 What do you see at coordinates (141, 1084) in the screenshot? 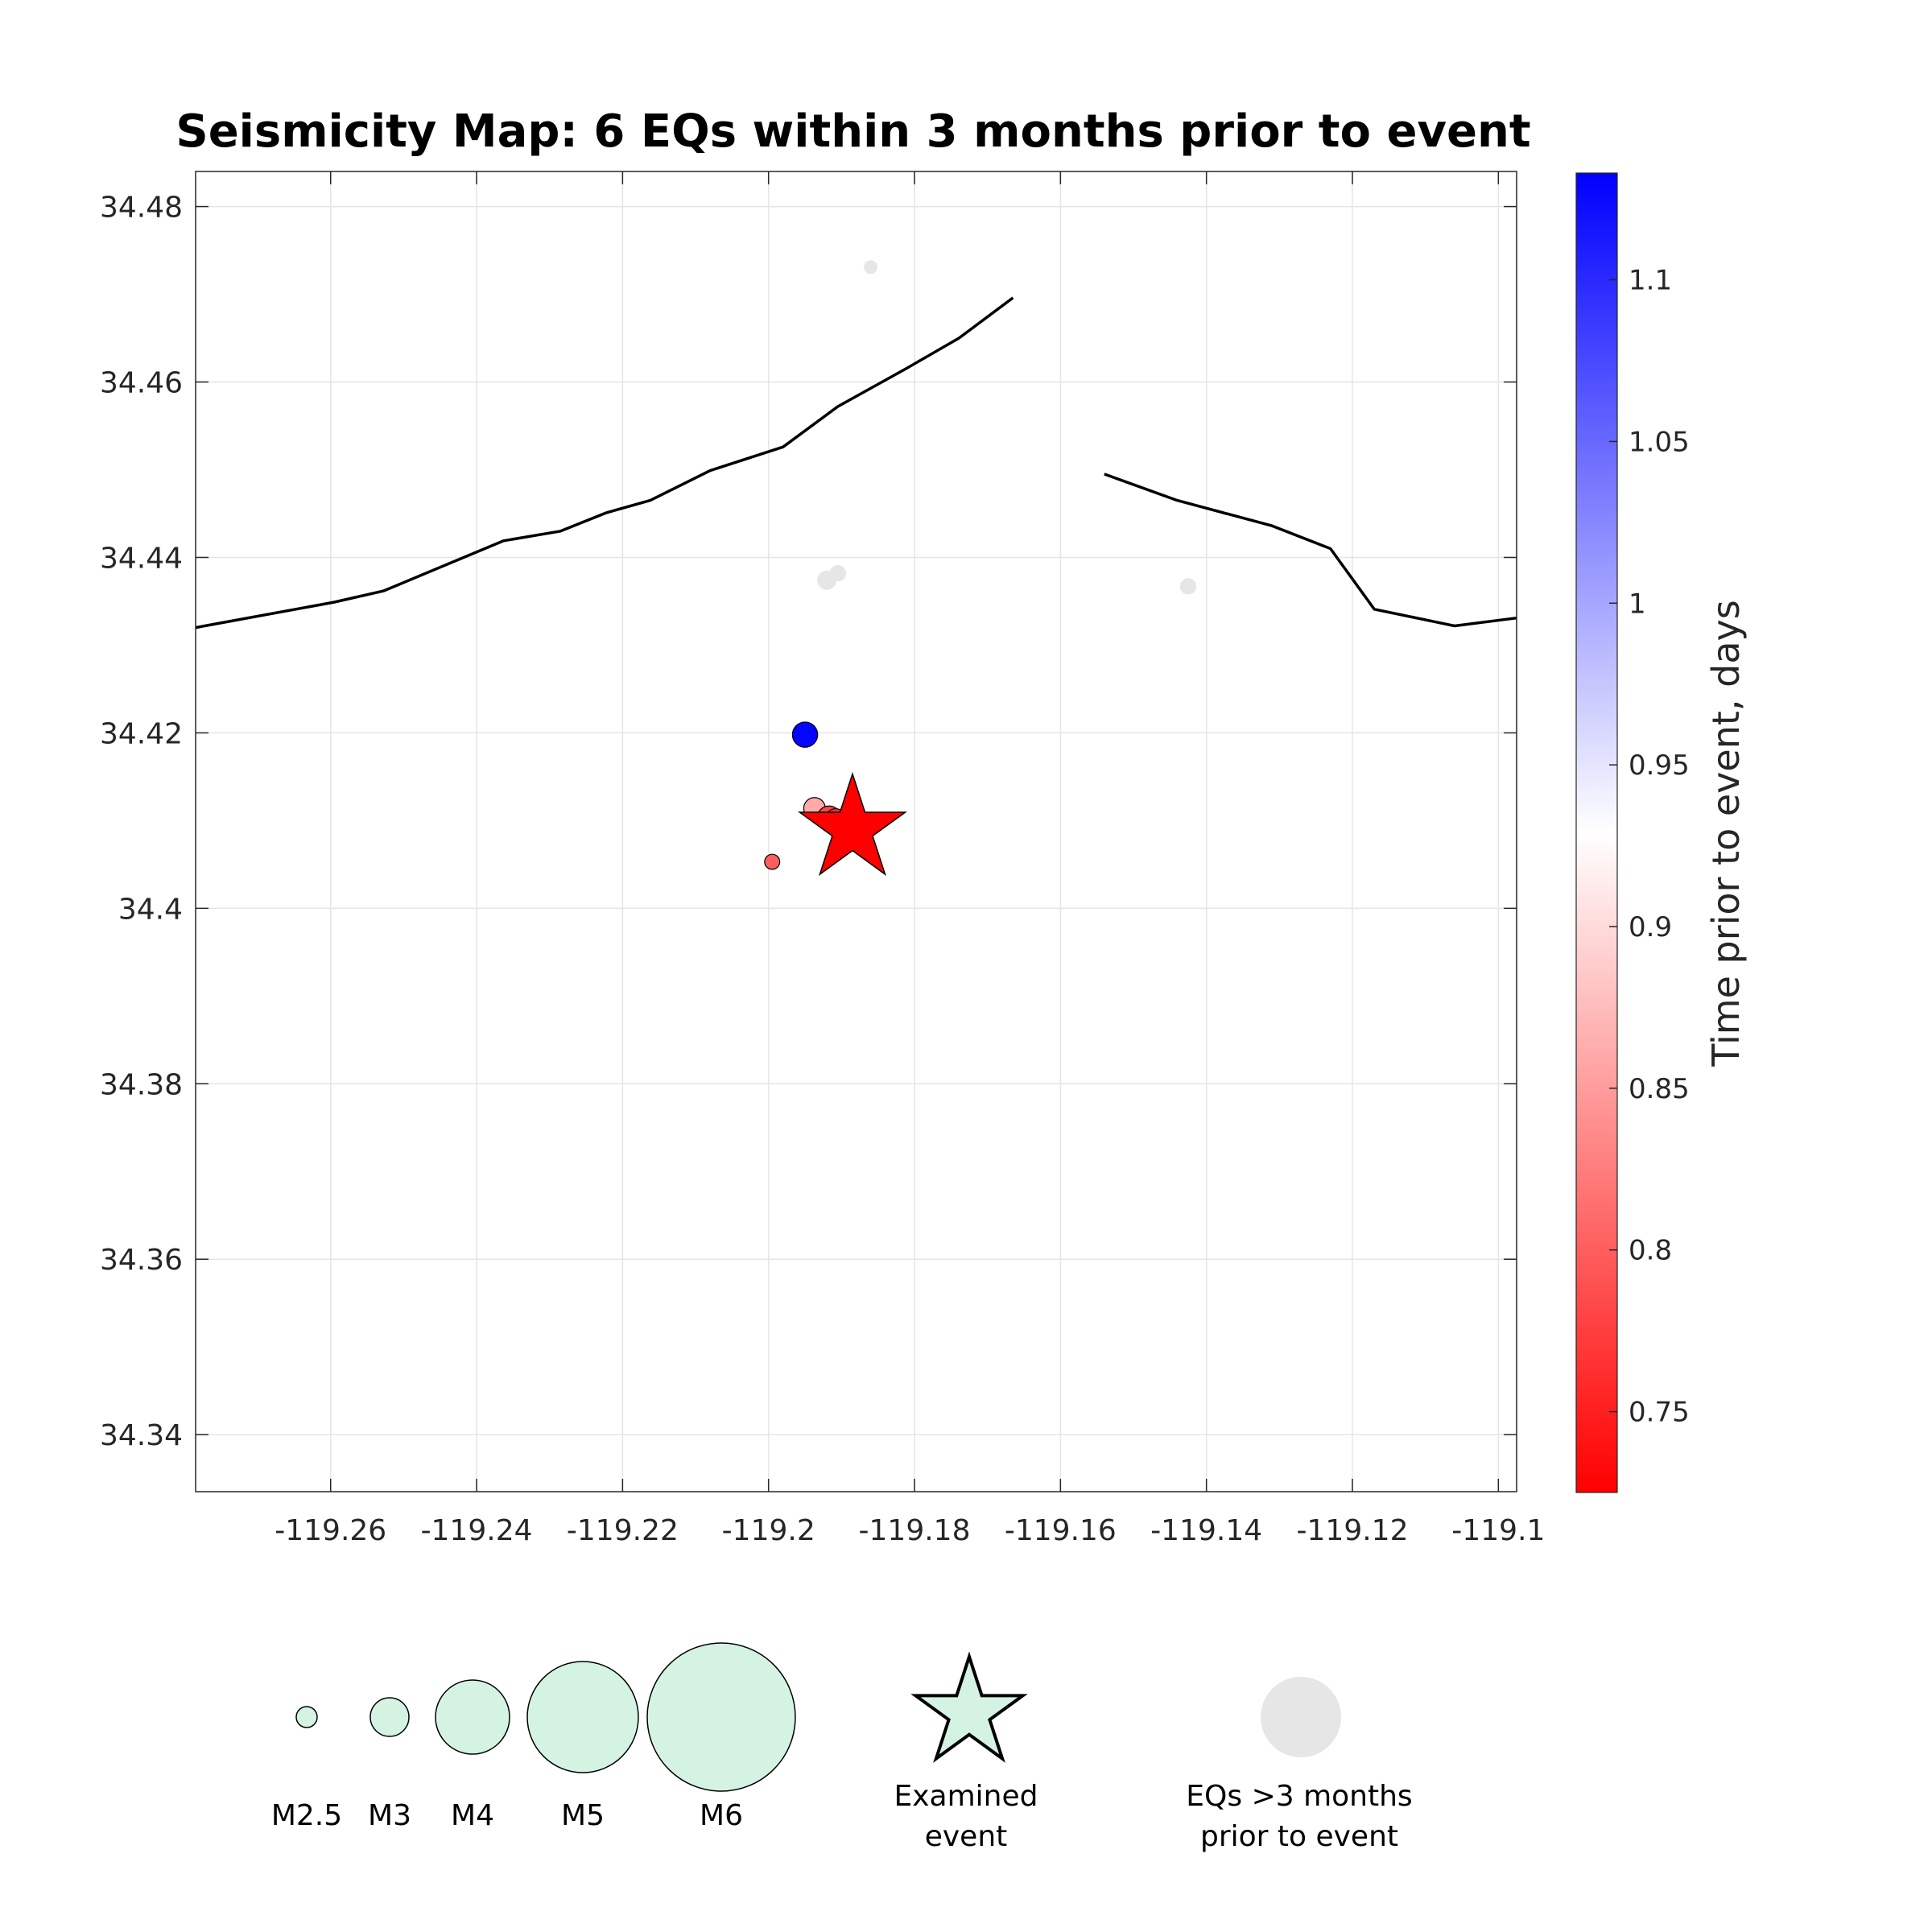
I see `y-tick-label: 34.38` at bounding box center [141, 1084].